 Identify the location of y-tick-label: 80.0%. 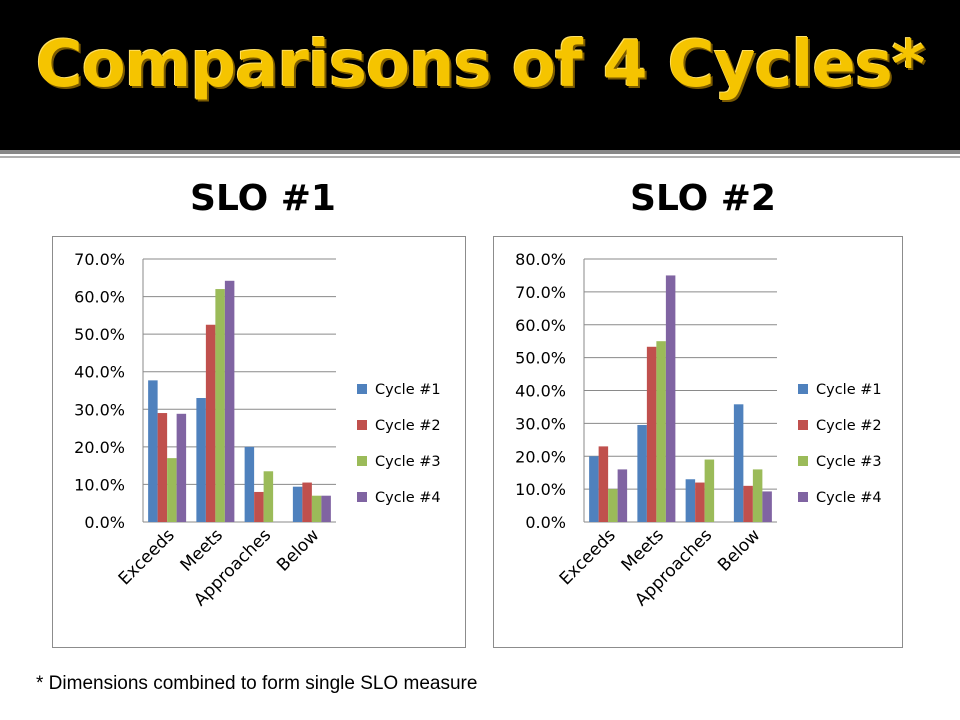
(540, 259).